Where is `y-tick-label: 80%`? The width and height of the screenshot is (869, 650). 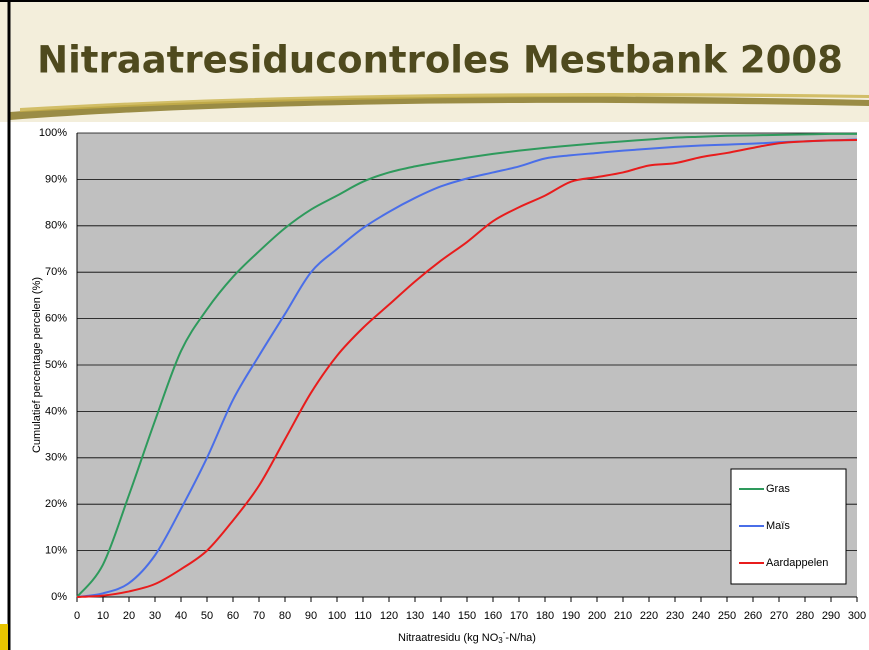 y-tick-label: 80% is located at coordinates (56, 226).